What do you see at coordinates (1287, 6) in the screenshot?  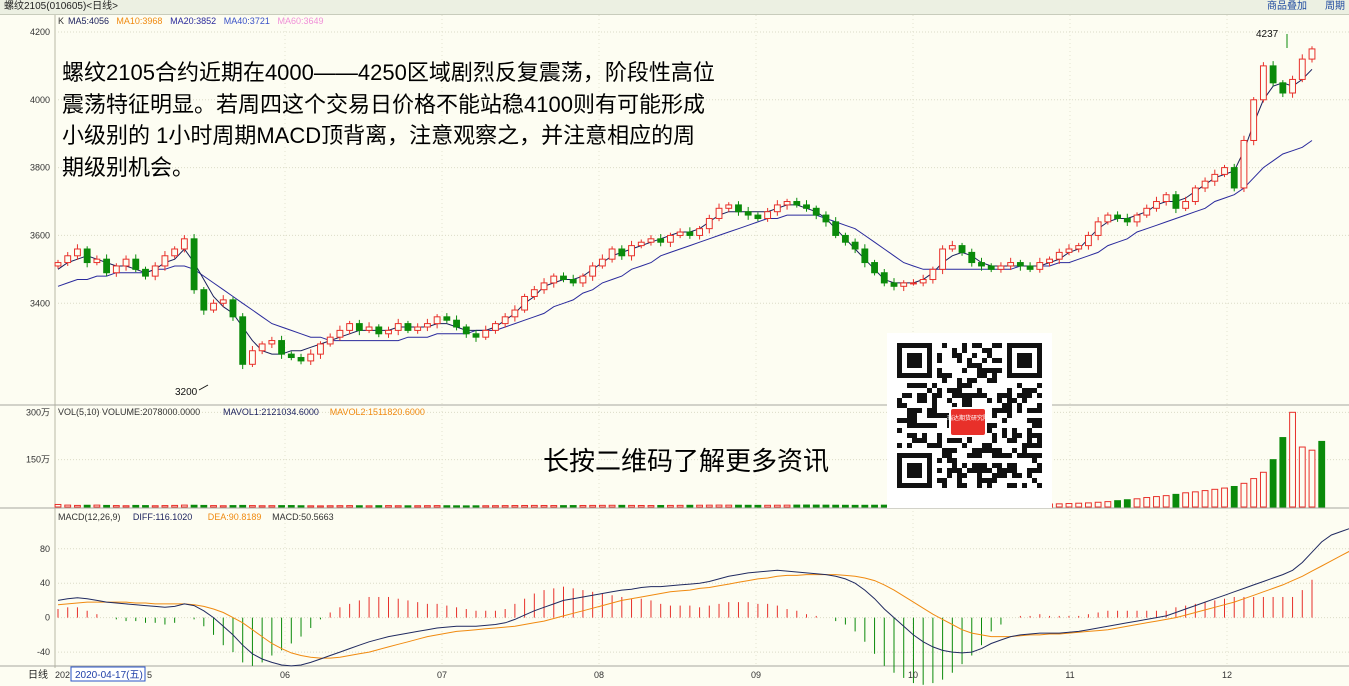 I see `overlay-link: 商品叠加` at bounding box center [1287, 6].